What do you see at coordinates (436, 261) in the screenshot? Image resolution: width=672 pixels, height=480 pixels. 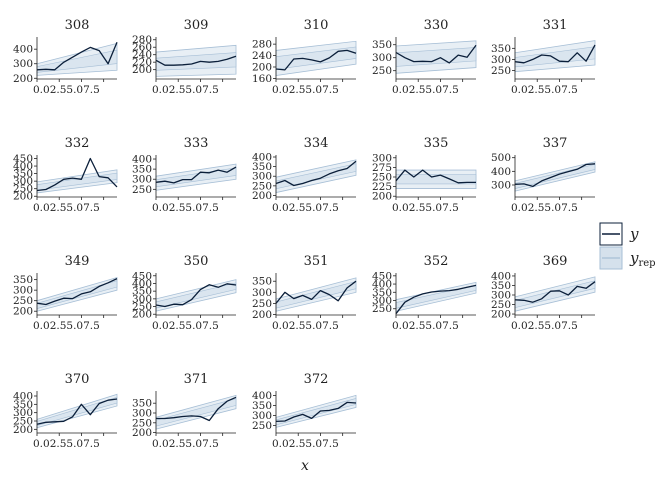 I see `panel-title: 352` at bounding box center [436, 261].